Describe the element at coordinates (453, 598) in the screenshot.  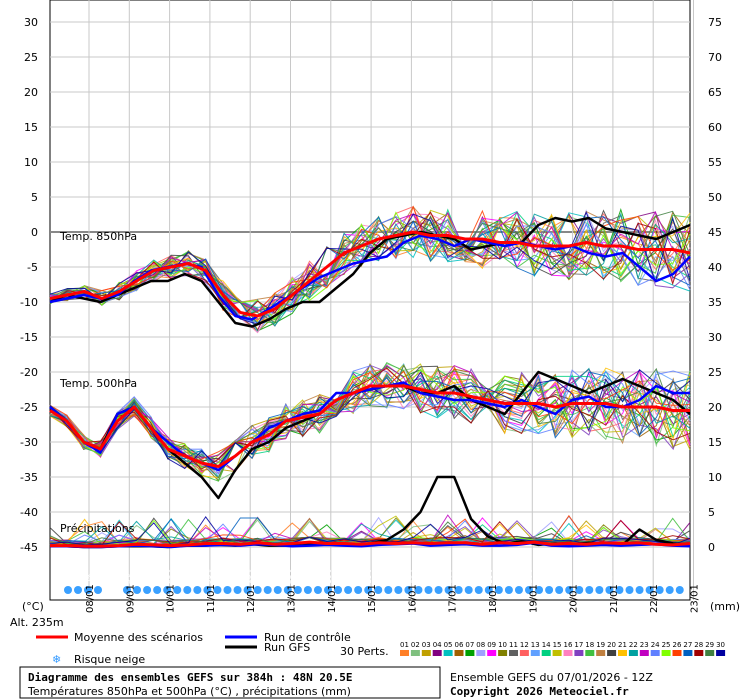
I see `x-tick-label: 17/01` at that location.